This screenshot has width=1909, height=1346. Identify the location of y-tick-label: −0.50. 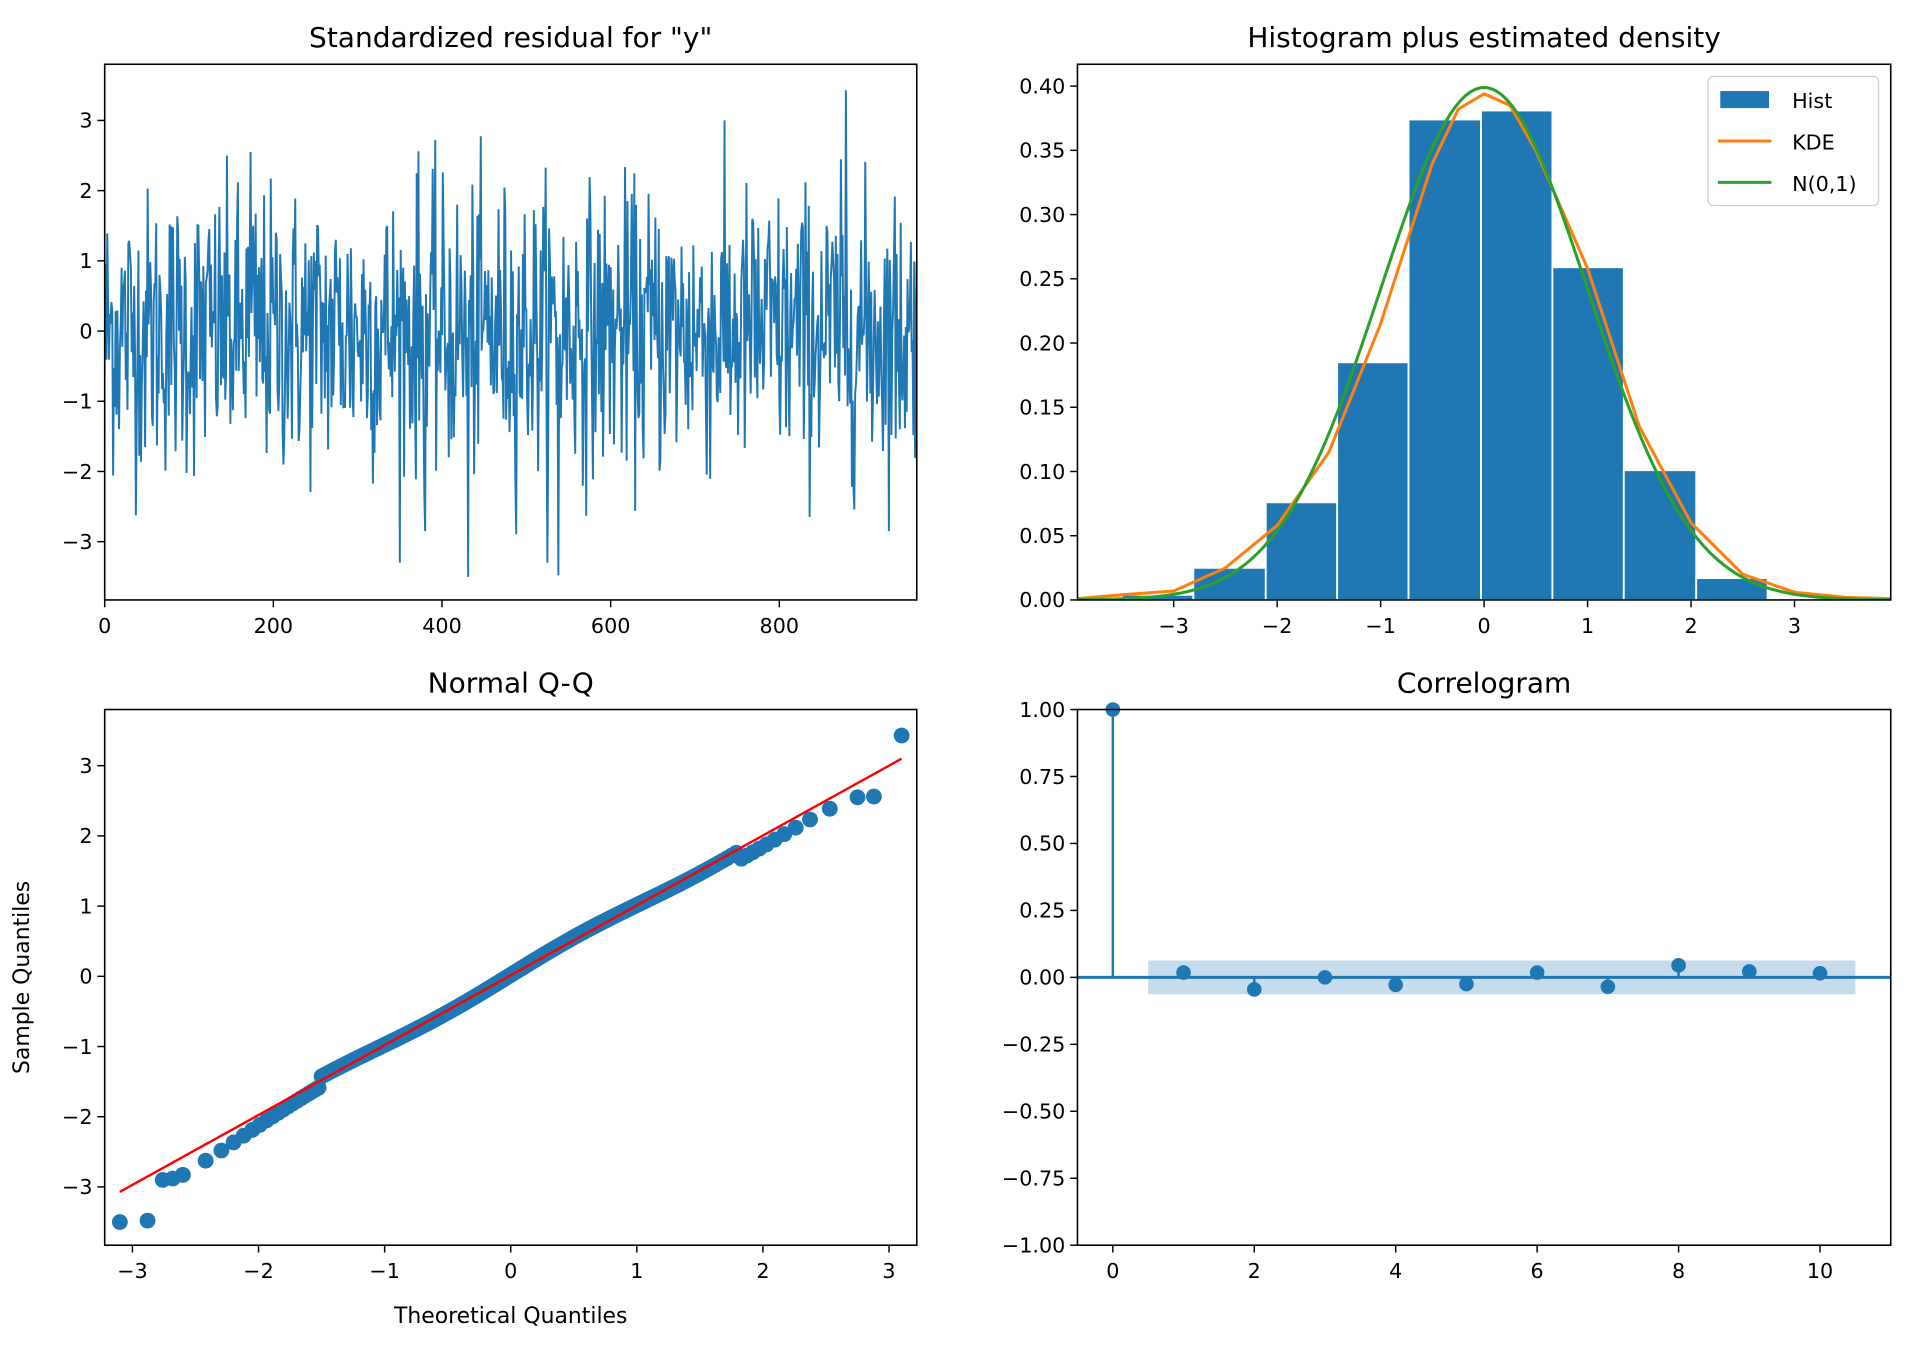
(1033, 1112).